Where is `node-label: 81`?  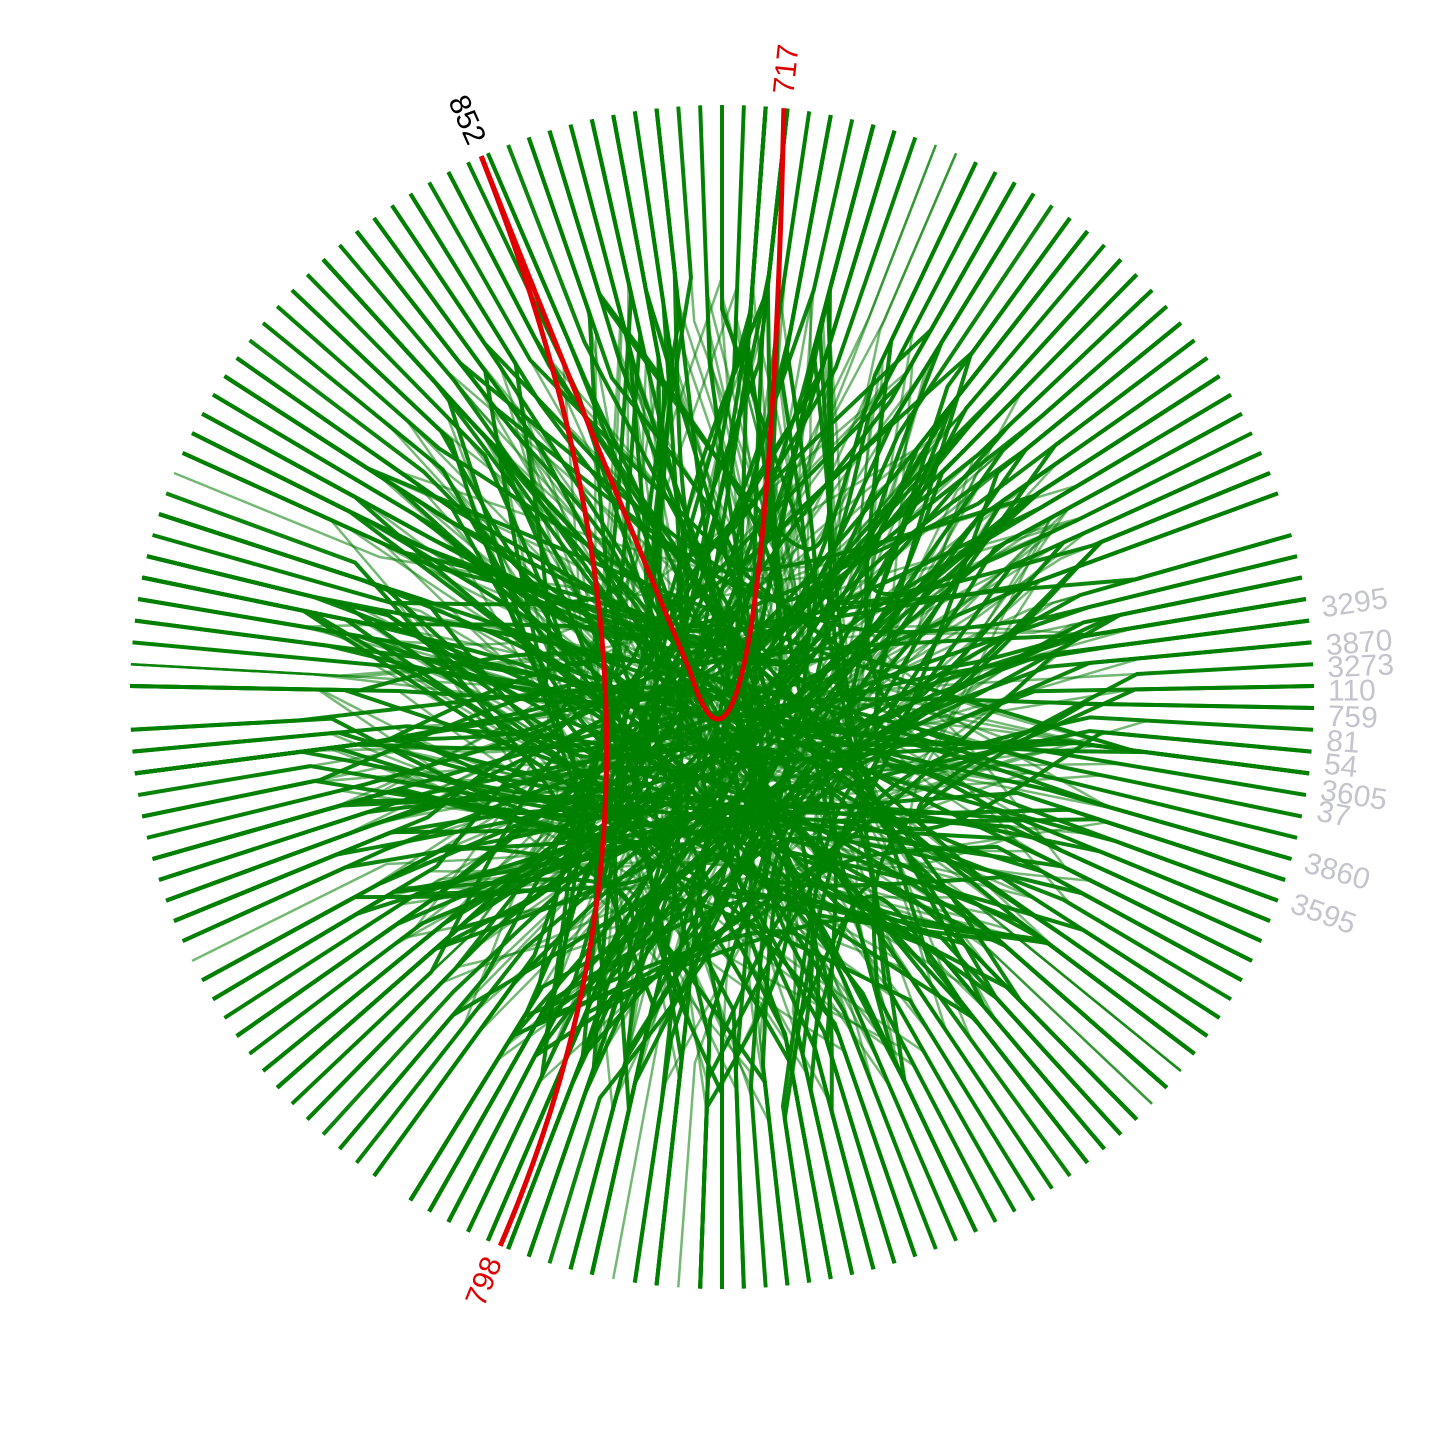
node-label: 81 is located at coordinates (1343, 741).